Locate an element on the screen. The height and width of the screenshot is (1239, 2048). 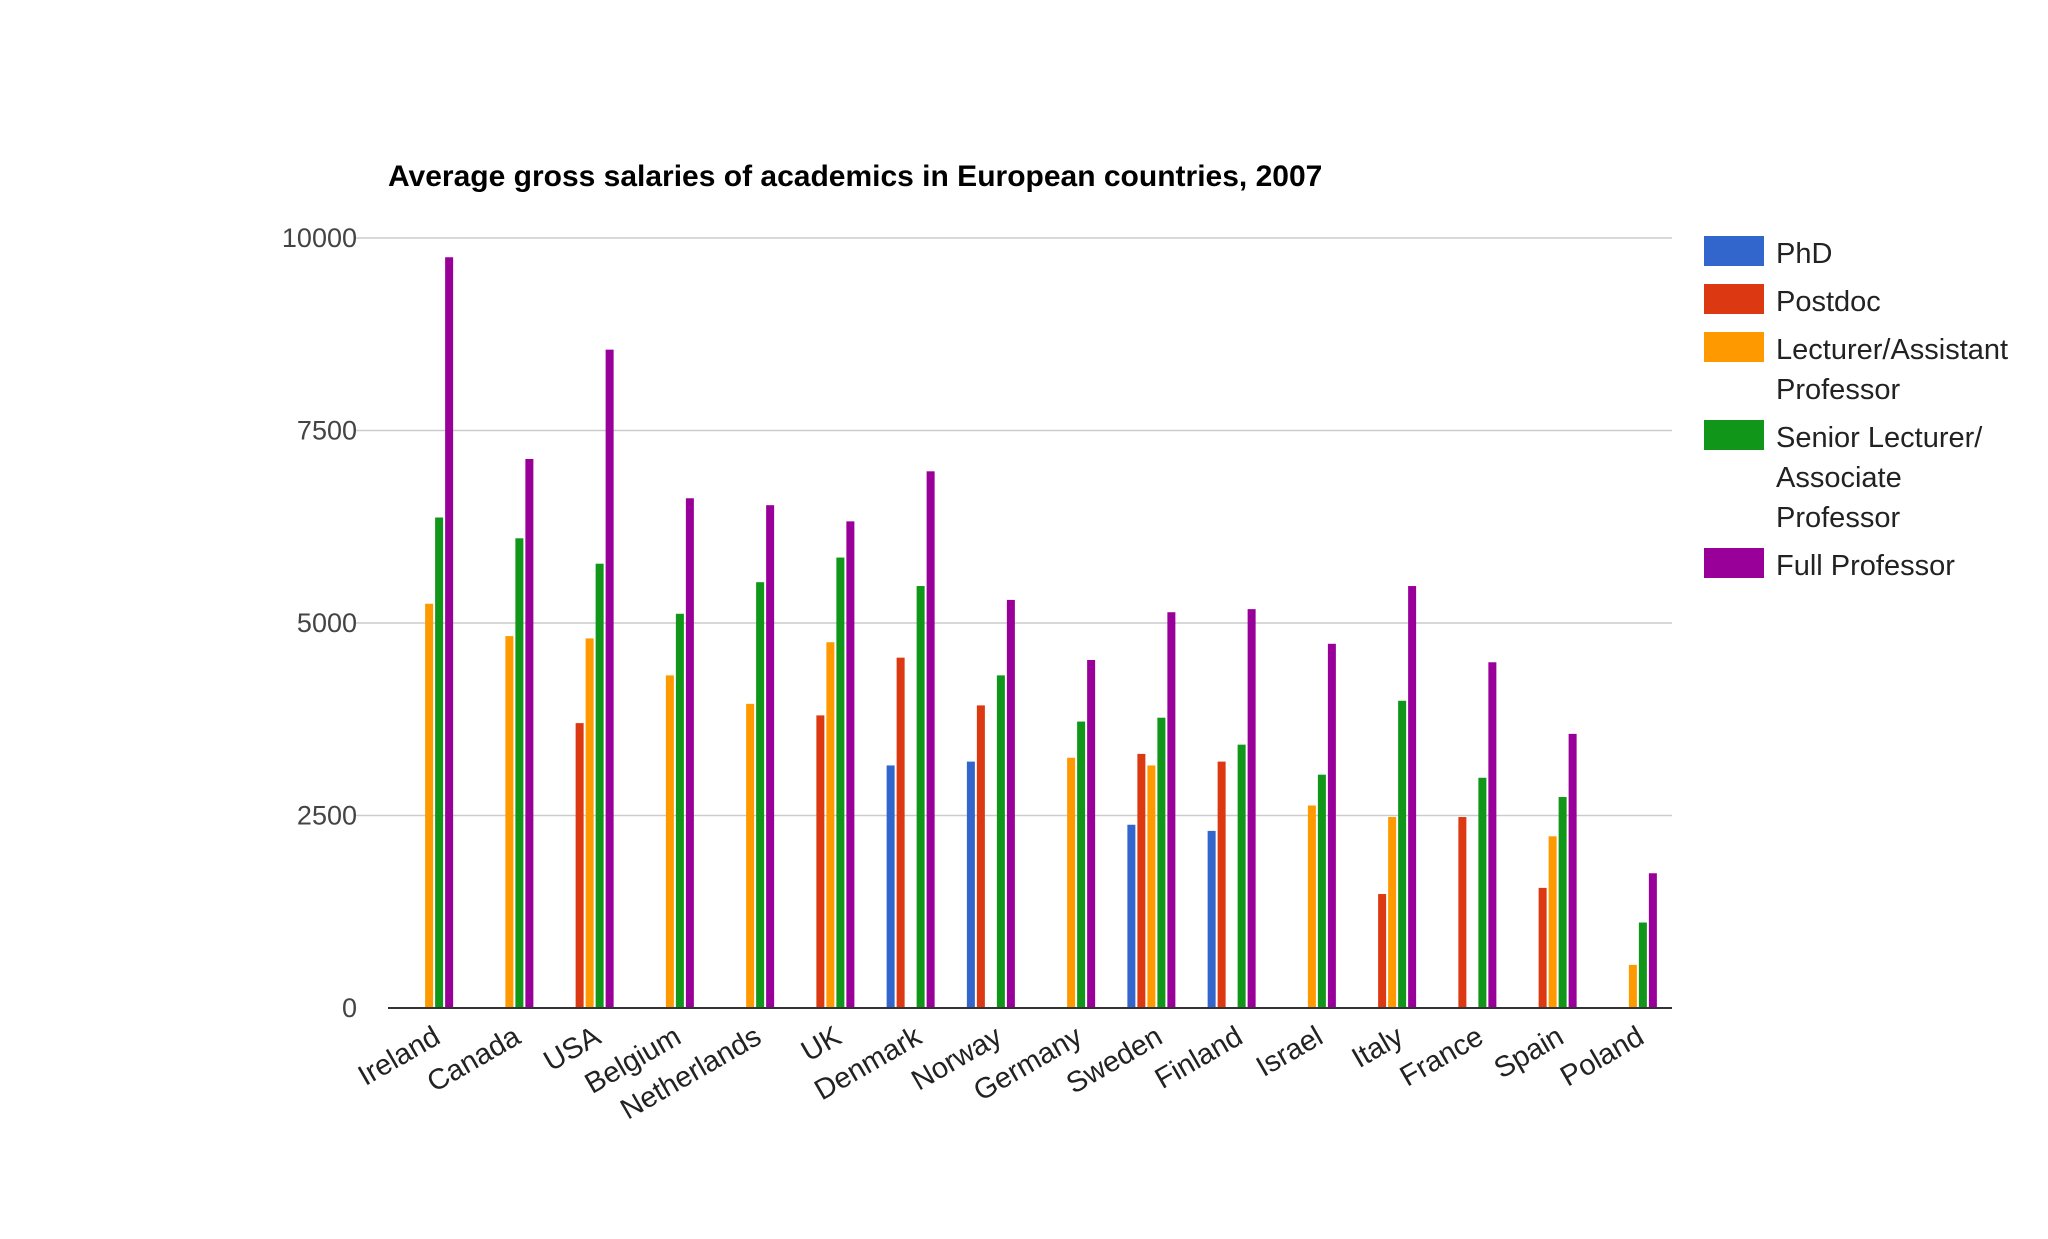
legend-label: Senior Lecturer/ is located at coordinates (1879, 438).